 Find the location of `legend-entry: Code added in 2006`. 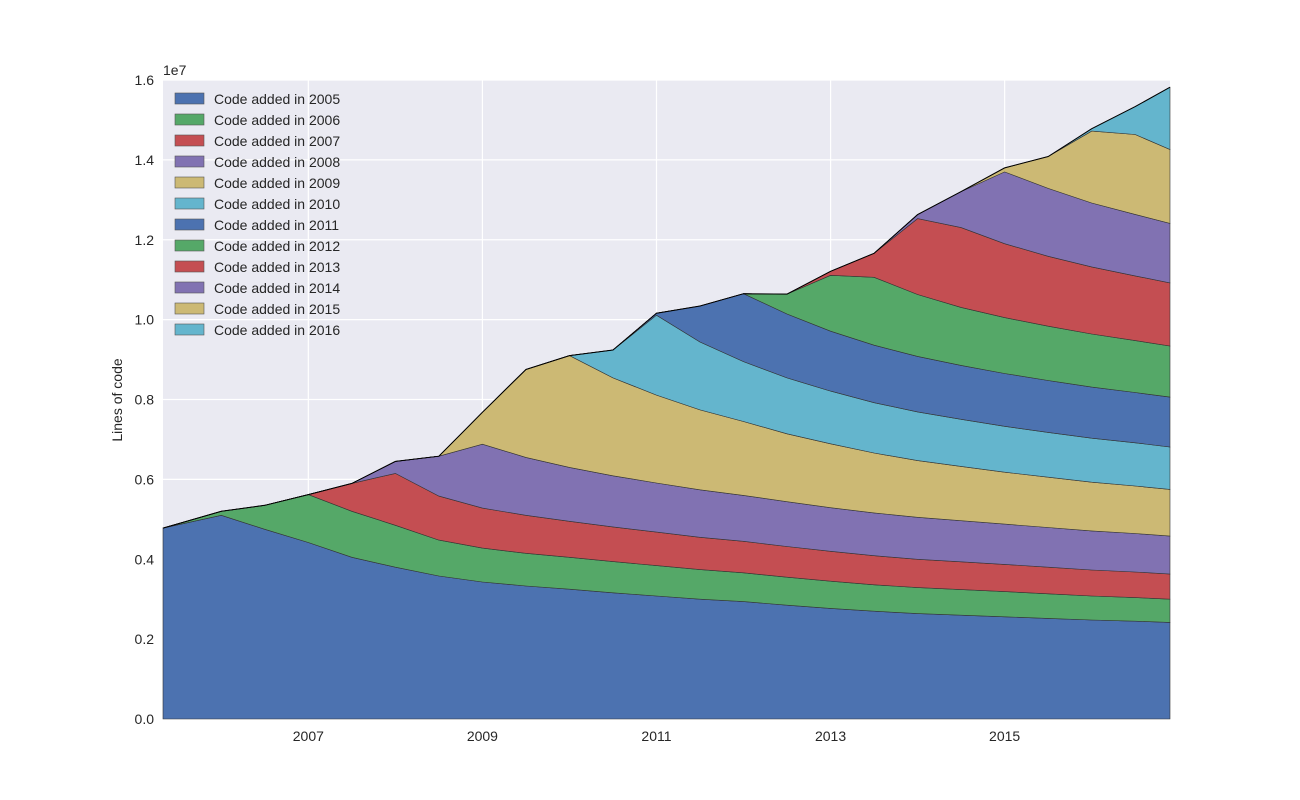

legend-entry: Code added in 2006 is located at coordinates (257, 120).